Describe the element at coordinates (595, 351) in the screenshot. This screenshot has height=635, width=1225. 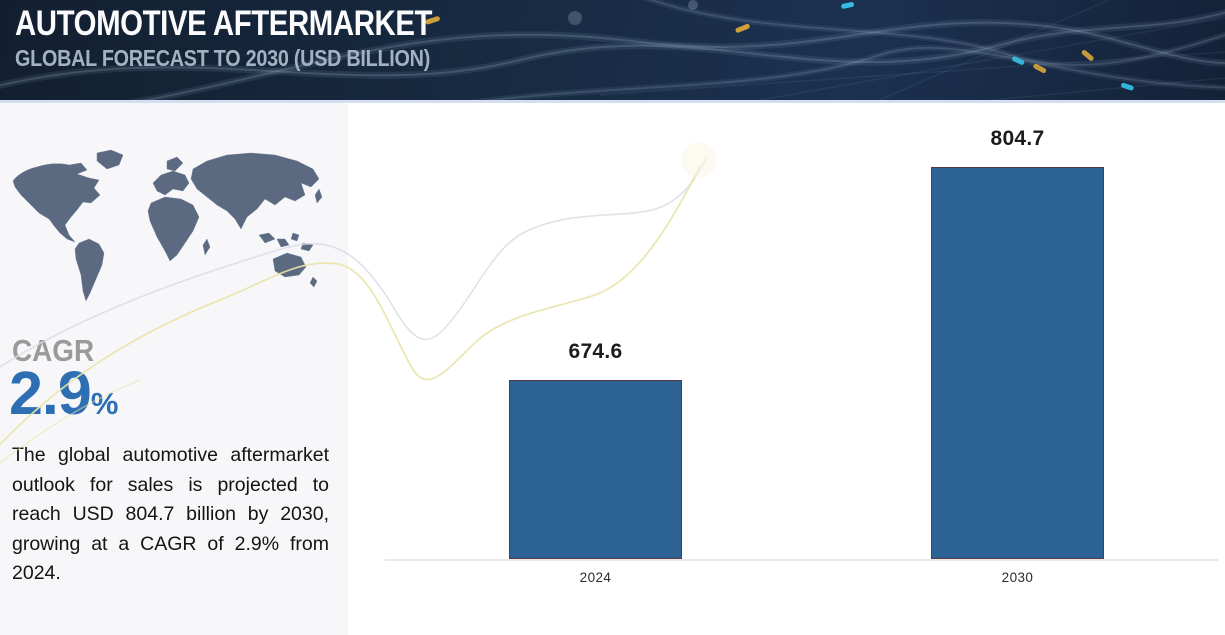
I see `bar-value-label-2024: 674.6` at that location.